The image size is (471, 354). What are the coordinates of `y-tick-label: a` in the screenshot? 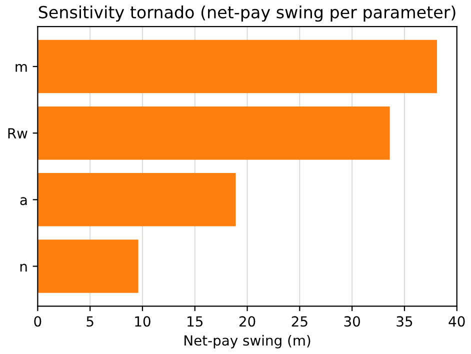 It's located at (23, 201).